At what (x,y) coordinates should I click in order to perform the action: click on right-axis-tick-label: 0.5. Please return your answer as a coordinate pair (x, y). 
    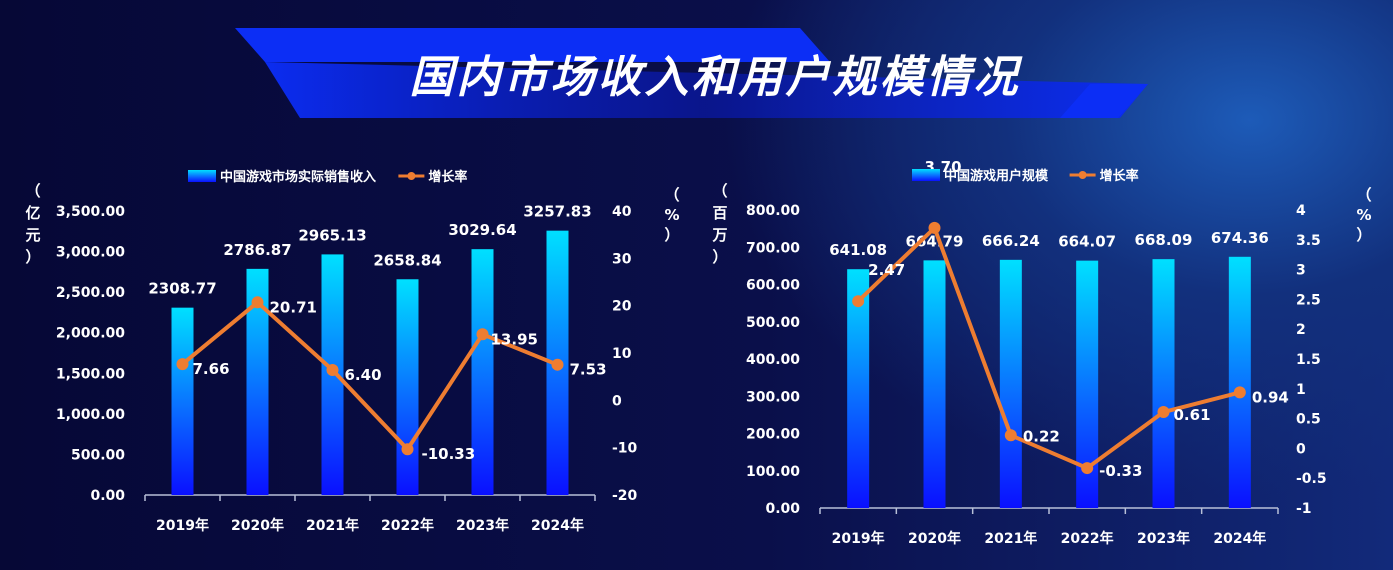
    Looking at the image, I should click on (1308, 420).